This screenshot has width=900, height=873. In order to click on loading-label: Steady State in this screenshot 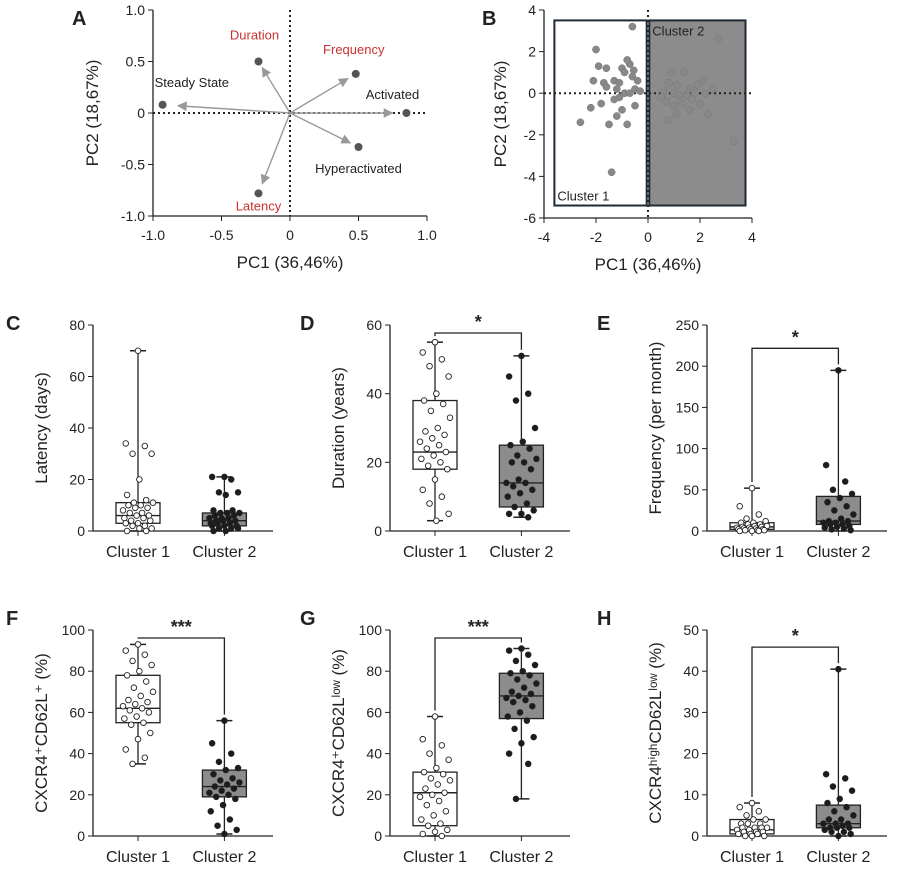, I will do `click(192, 82)`.